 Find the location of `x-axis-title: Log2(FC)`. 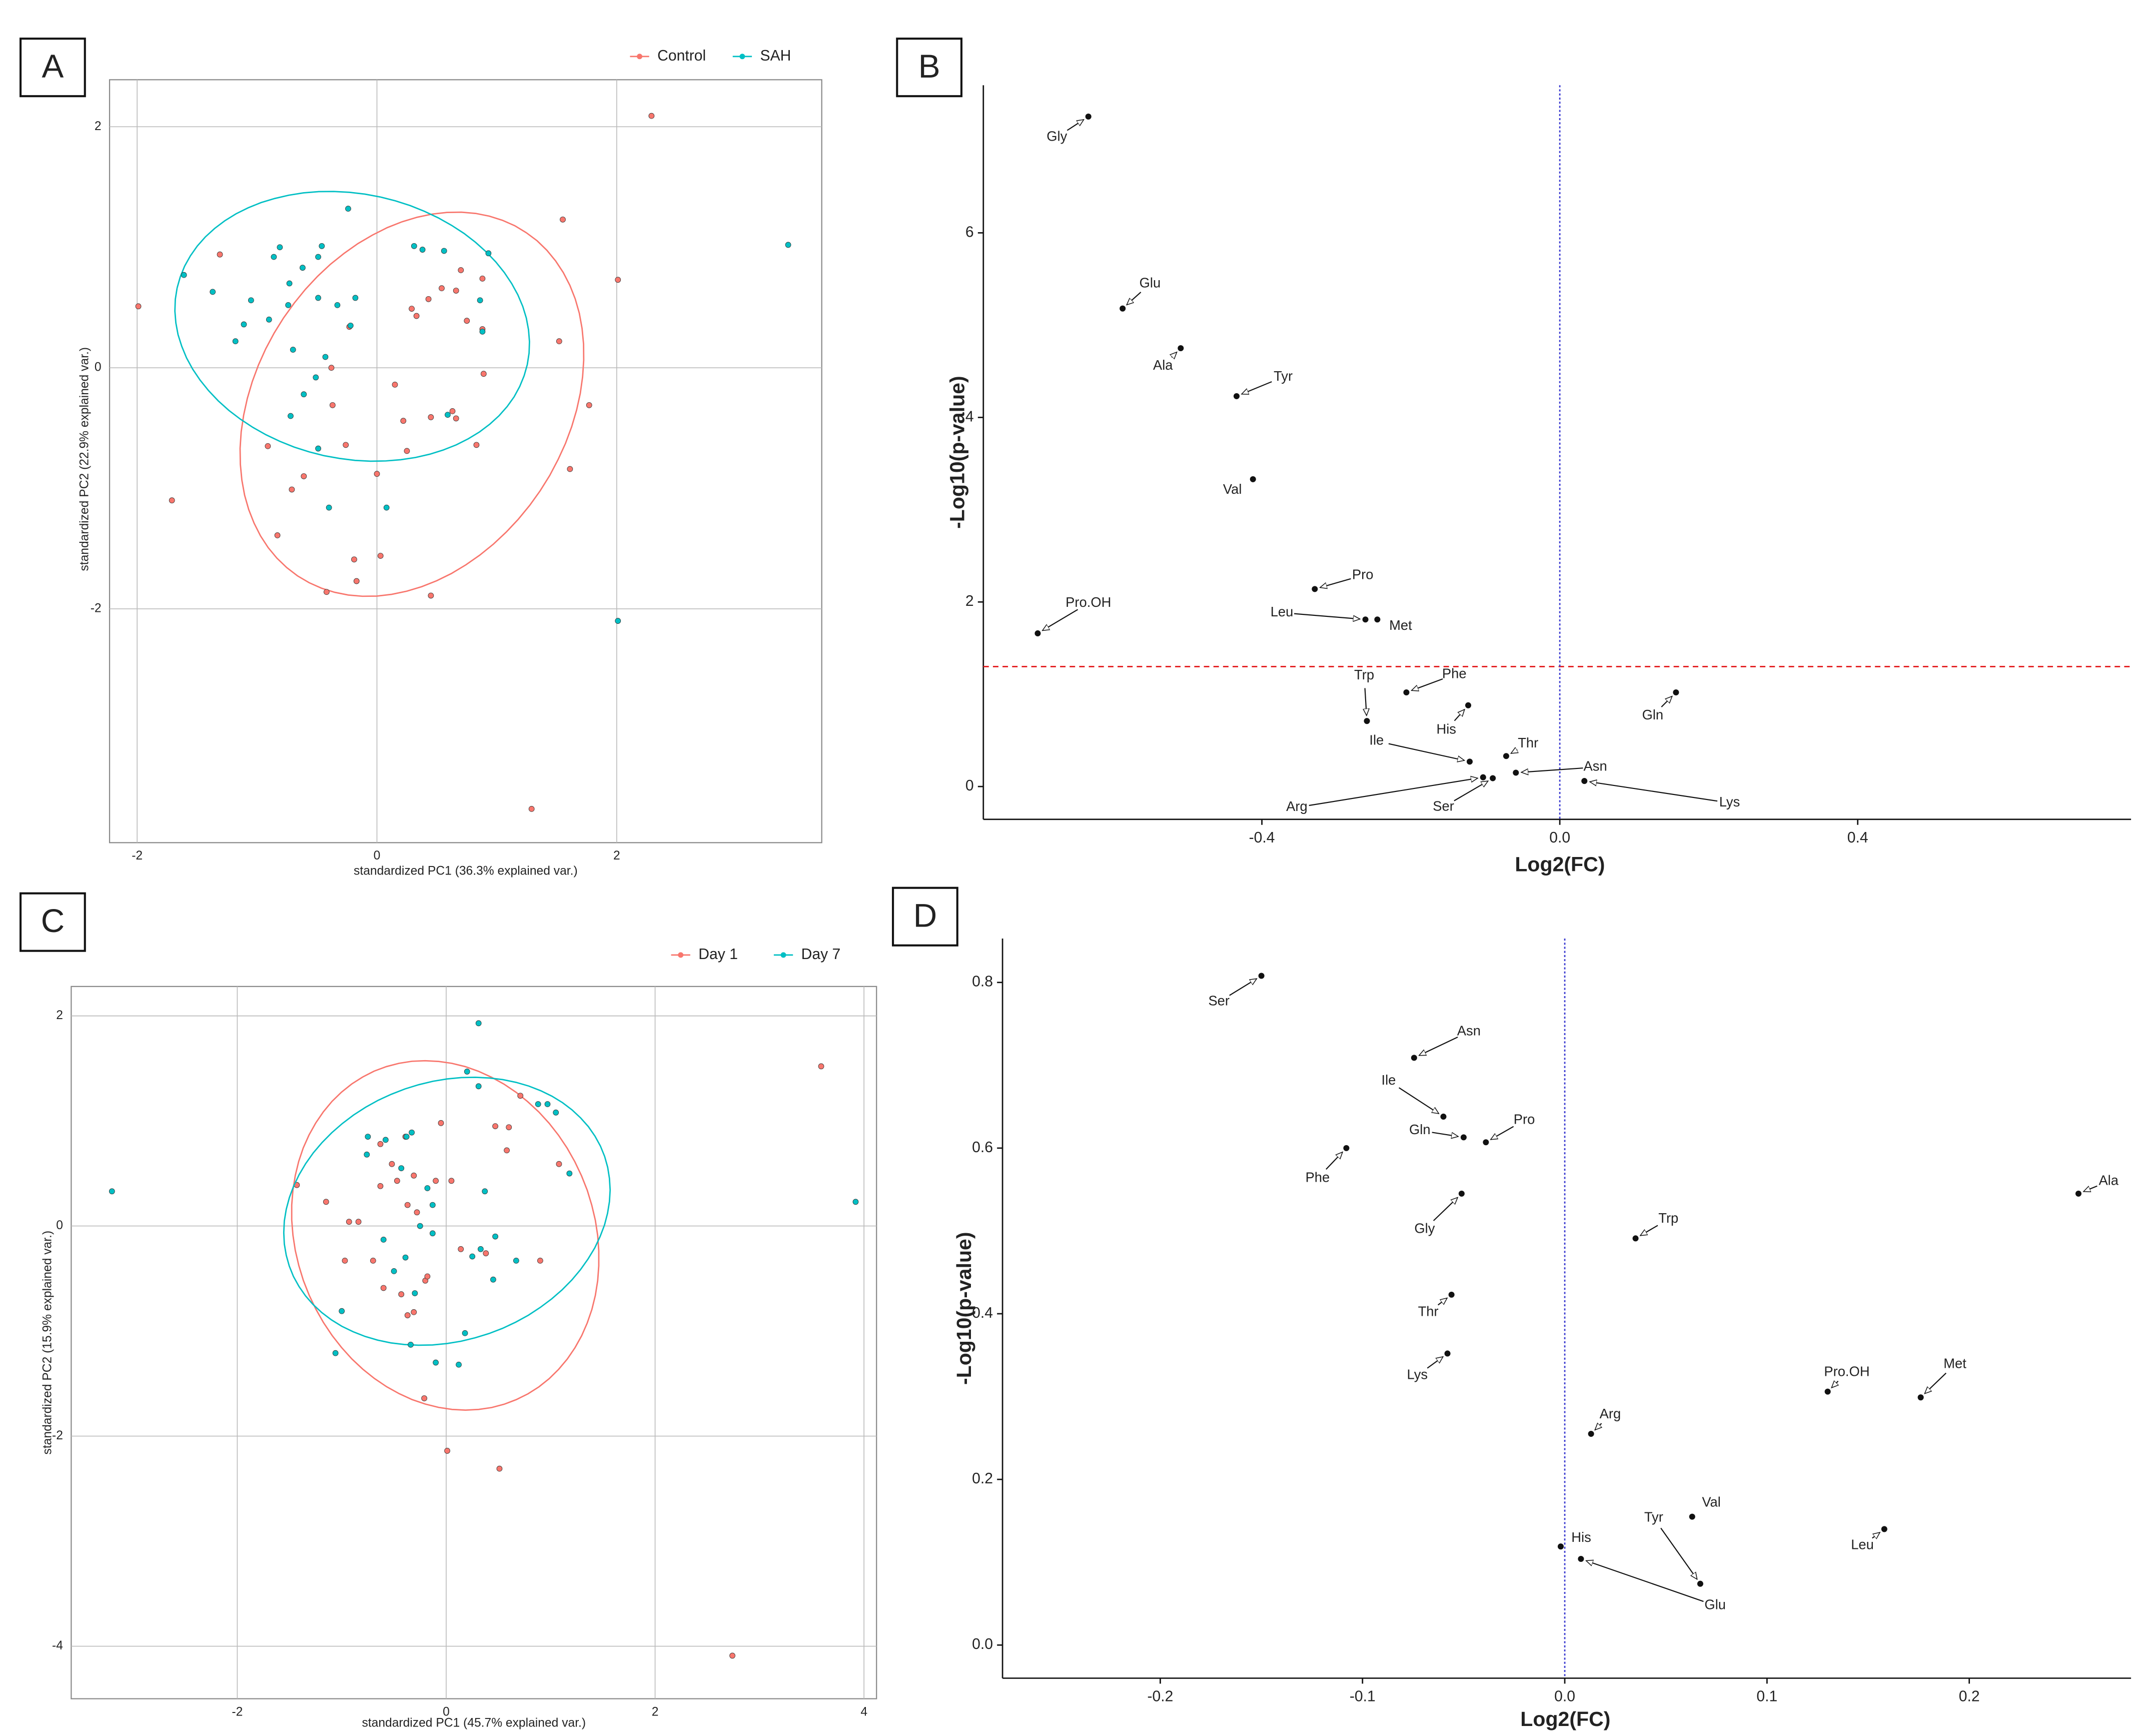

x-axis-title: Log2(FC) is located at coordinates (1560, 865).